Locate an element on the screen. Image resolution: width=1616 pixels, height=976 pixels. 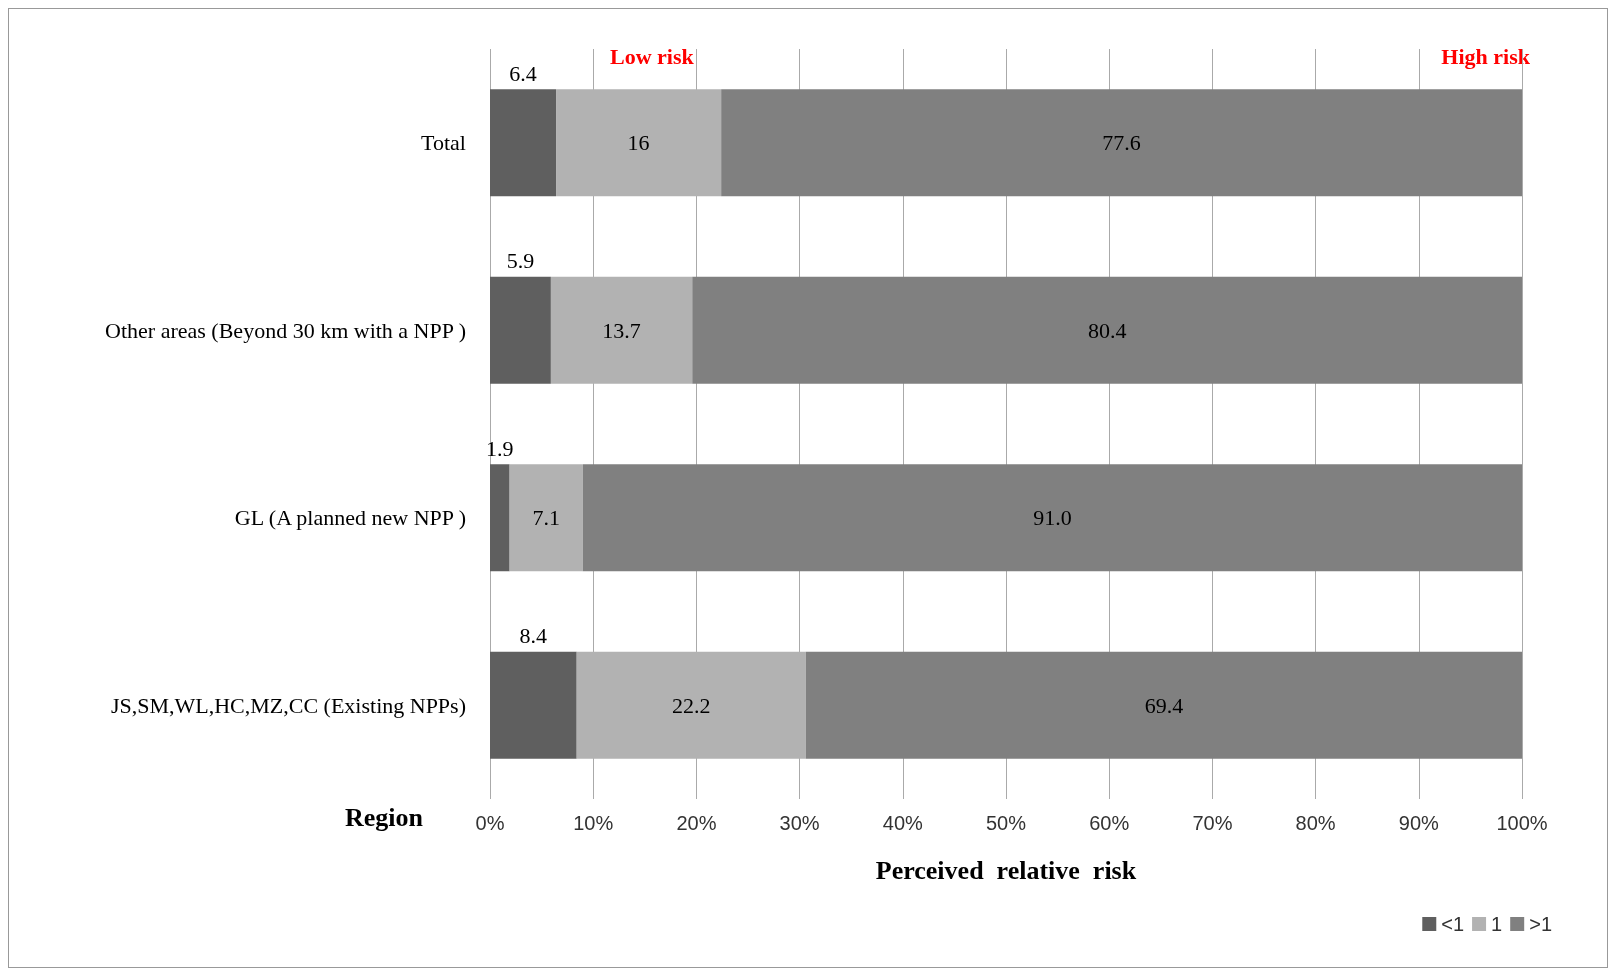
x-tick-label: 60% is located at coordinates (1109, 823).